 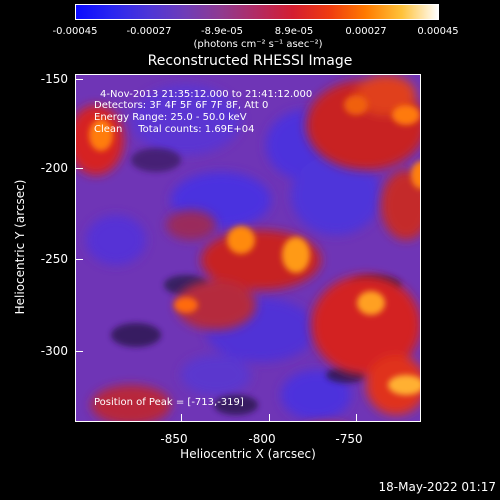 I want to click on colorbar-unit-label: (photons cm⁻² s⁻¹ asec⁻²), so click(x=258, y=44).